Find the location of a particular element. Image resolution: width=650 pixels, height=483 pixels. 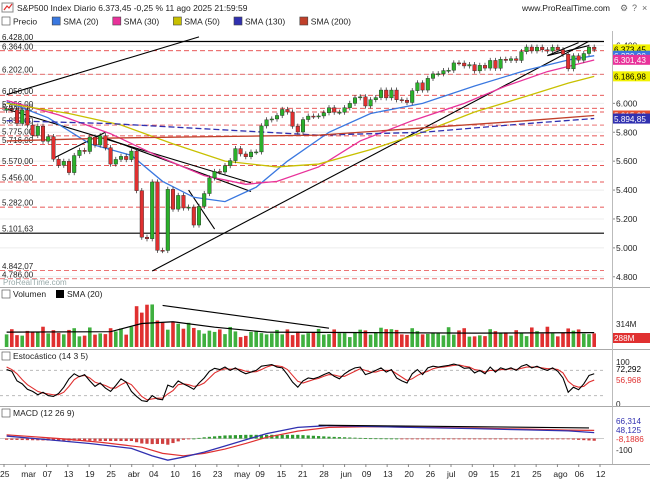

x-tick-label: 06 is located at coordinates (580, 474).